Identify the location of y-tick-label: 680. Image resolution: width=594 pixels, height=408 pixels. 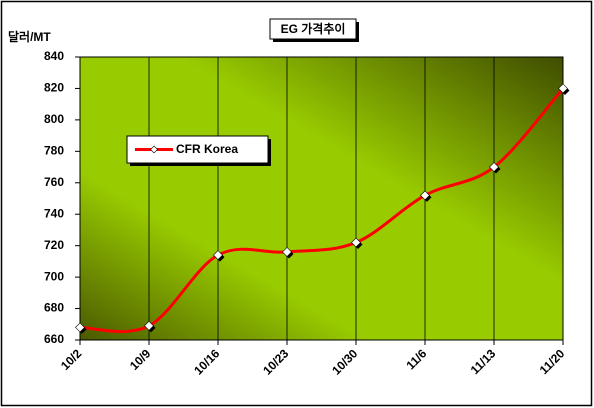
(54, 308).